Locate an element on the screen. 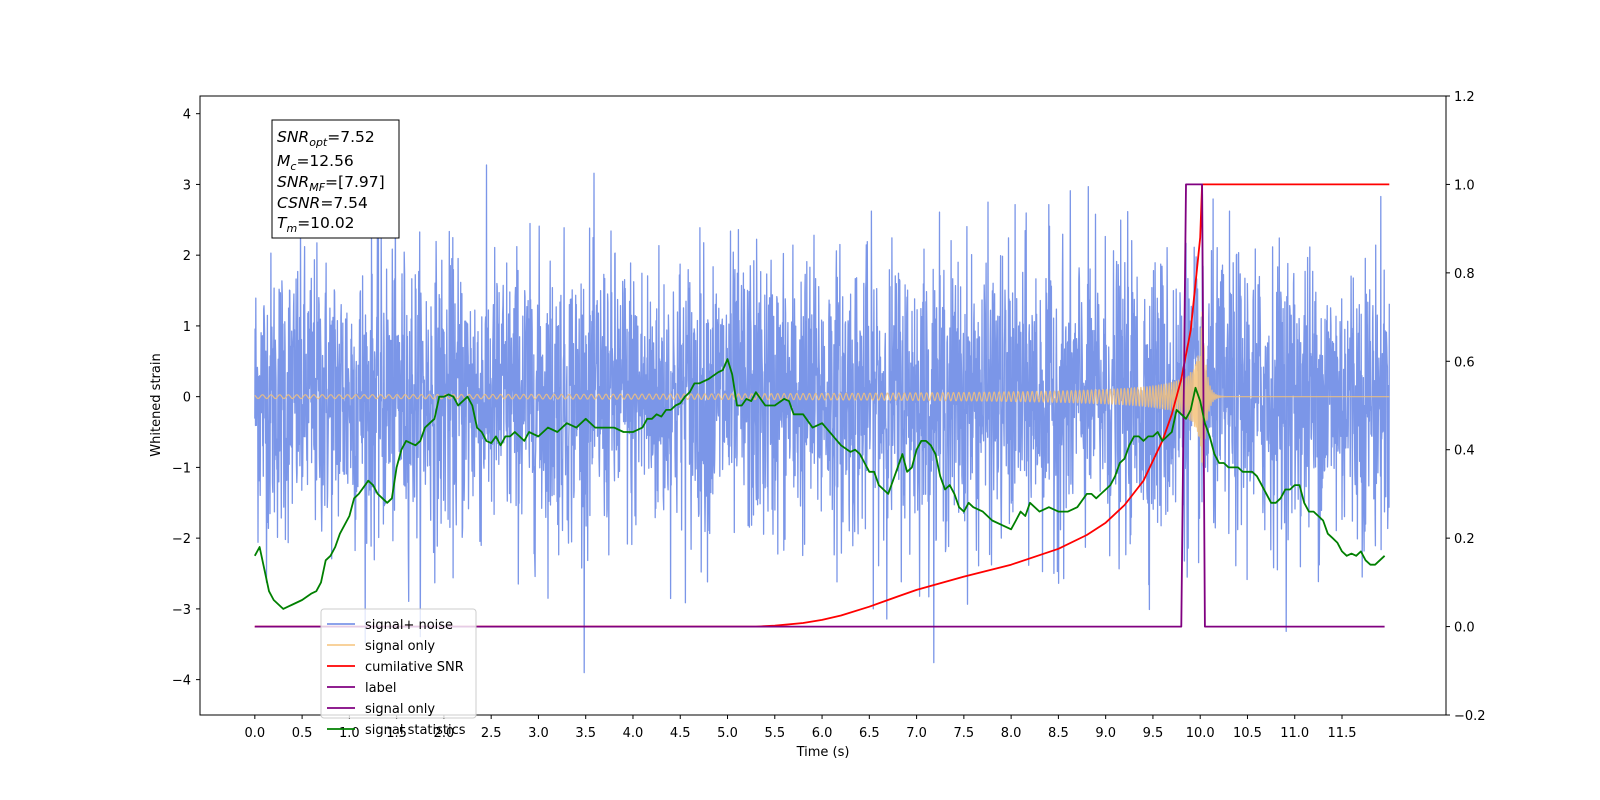 The height and width of the screenshot is (800, 1600). x-tick-label: 7.0 is located at coordinates (916, 733).